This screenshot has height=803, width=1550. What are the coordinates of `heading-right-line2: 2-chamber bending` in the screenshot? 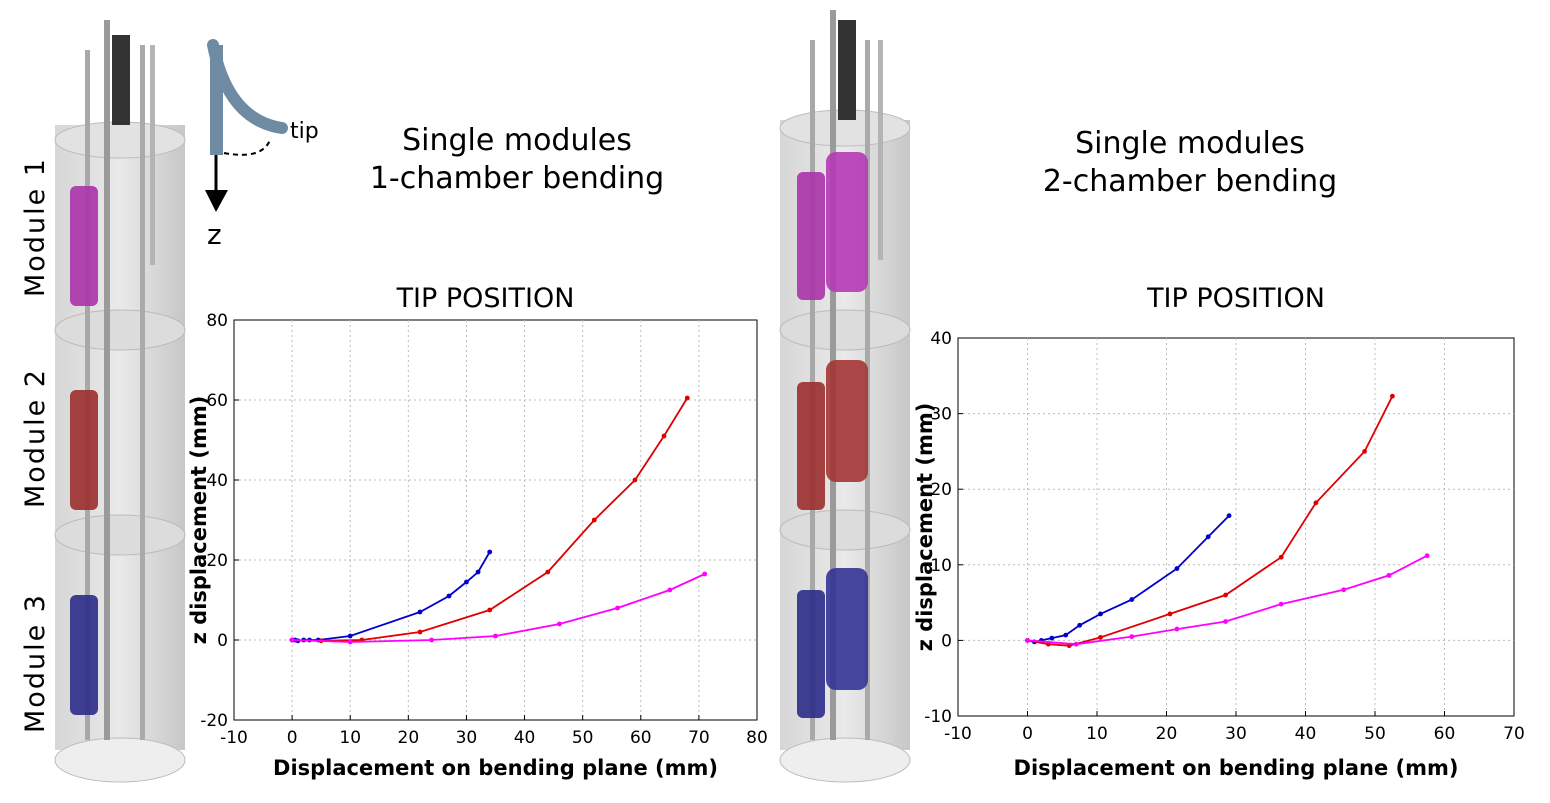 It's located at (1190, 181).